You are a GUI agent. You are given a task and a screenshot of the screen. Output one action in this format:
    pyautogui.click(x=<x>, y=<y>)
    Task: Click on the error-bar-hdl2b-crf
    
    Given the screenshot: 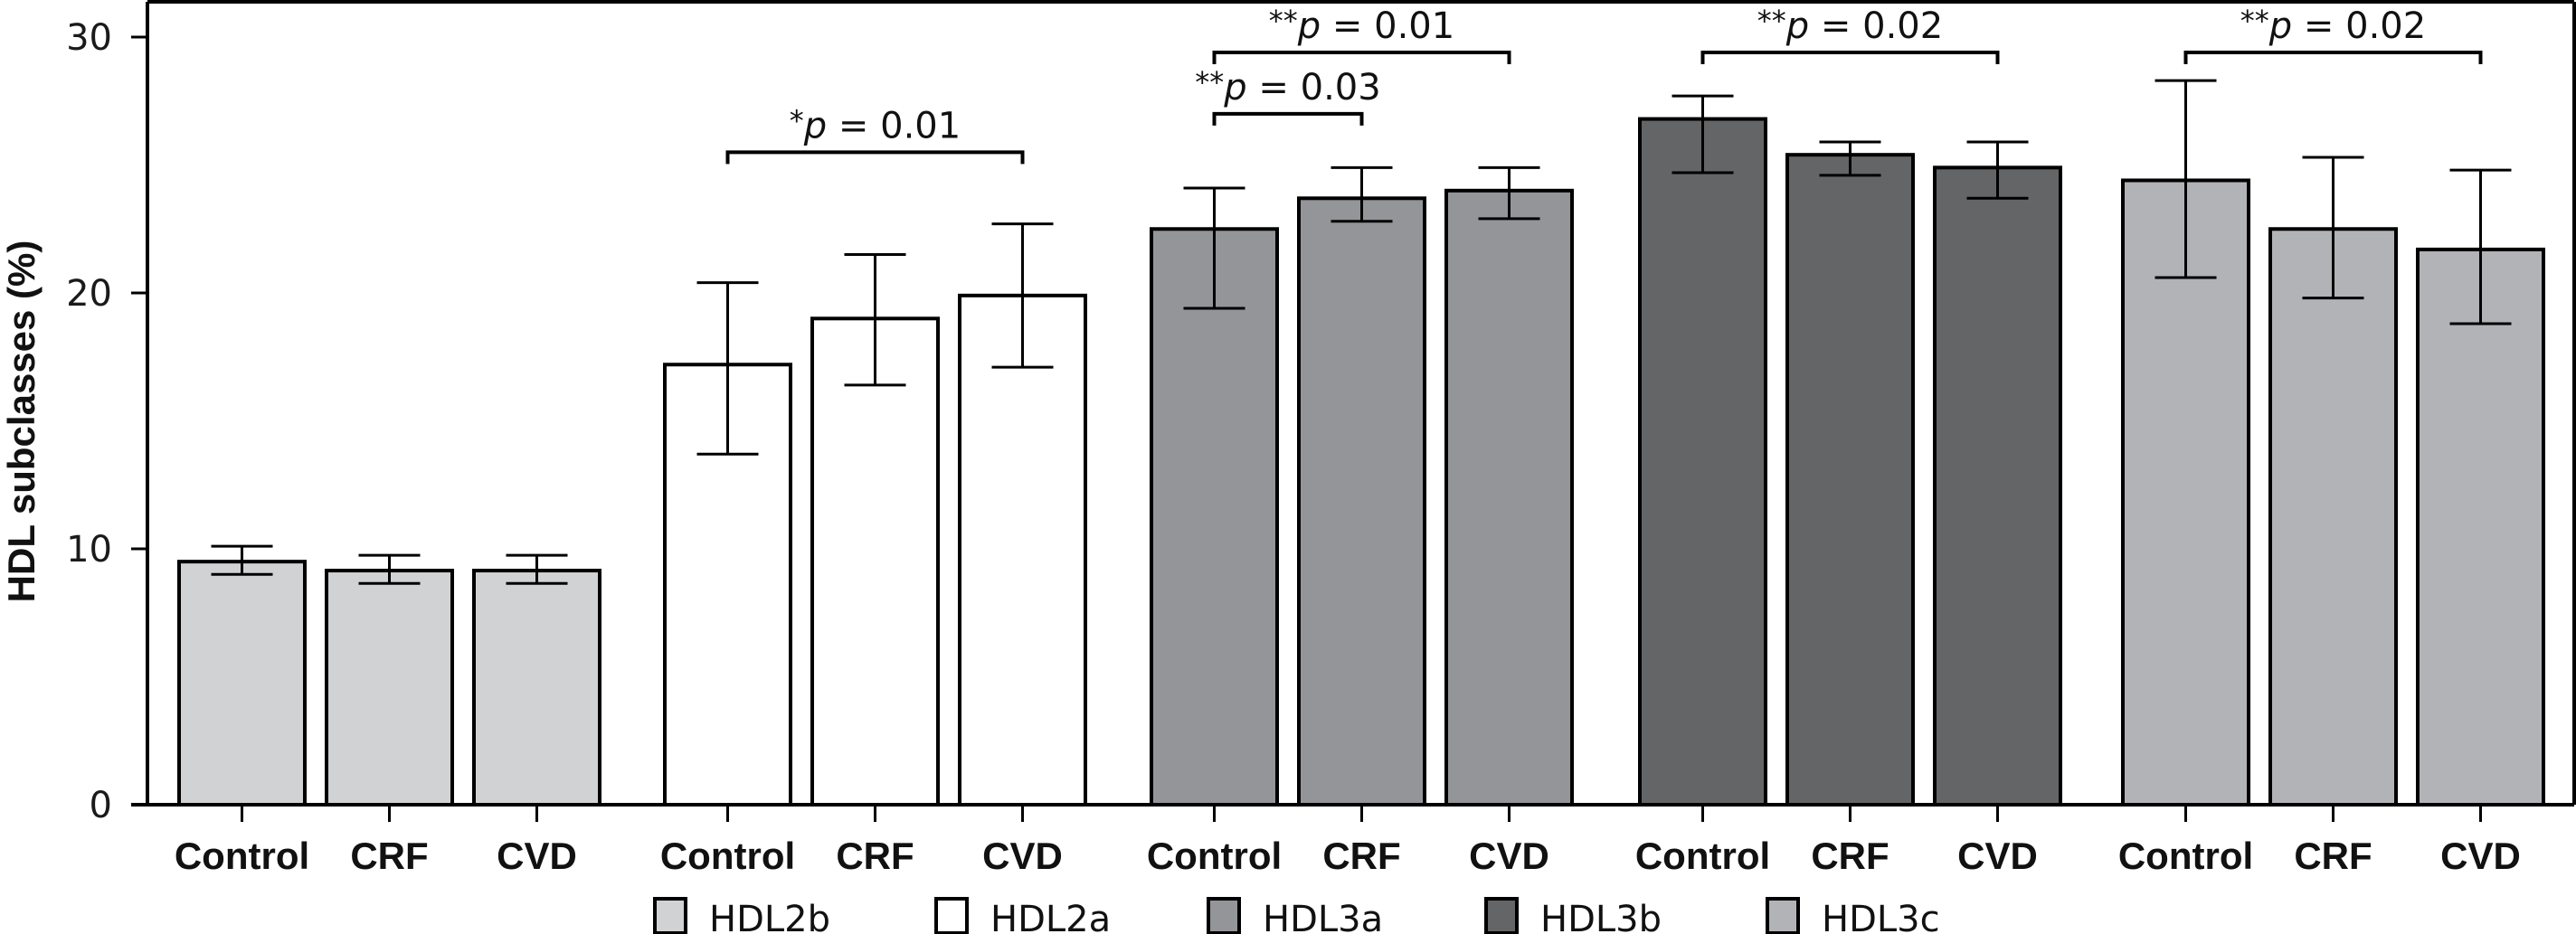 What is the action you would take?
    pyautogui.click(x=389, y=569)
    